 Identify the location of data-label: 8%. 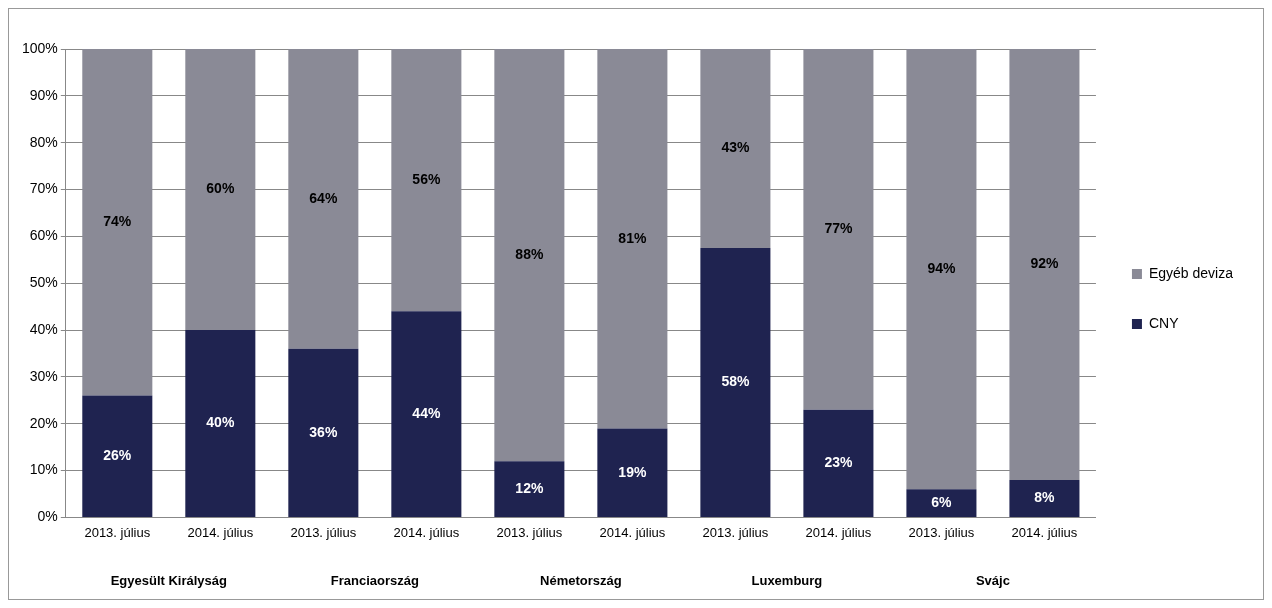
(1045, 497).